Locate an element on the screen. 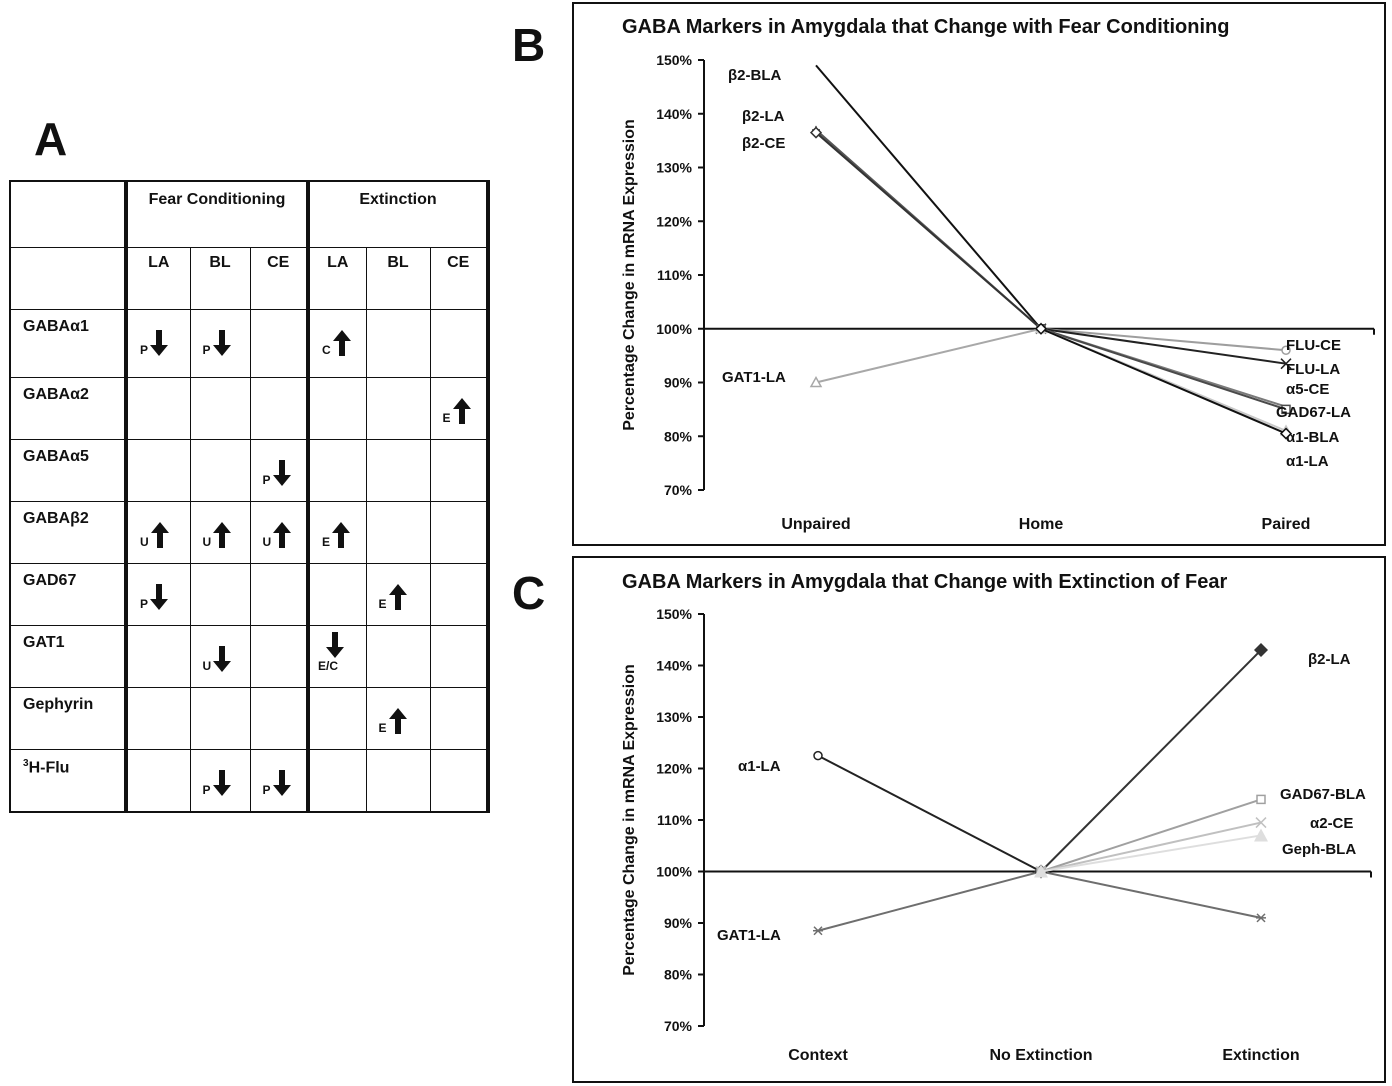 Image resolution: width=1392 pixels, height=1086 pixels. row-label: GAT1 is located at coordinates (68, 656).